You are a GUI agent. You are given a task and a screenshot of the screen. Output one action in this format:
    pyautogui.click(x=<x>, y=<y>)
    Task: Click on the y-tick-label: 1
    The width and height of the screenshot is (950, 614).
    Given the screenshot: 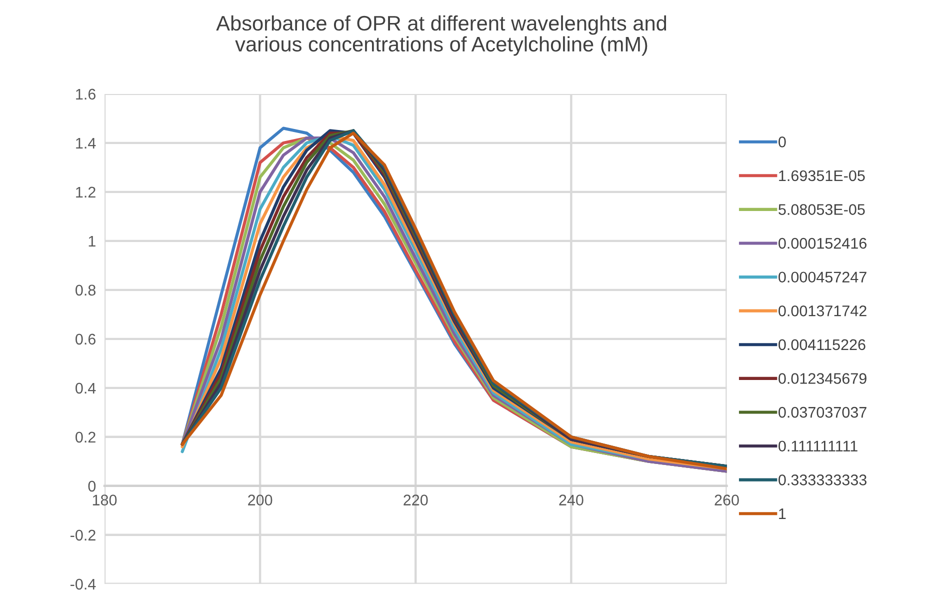 What is the action you would take?
    pyautogui.click(x=92, y=241)
    